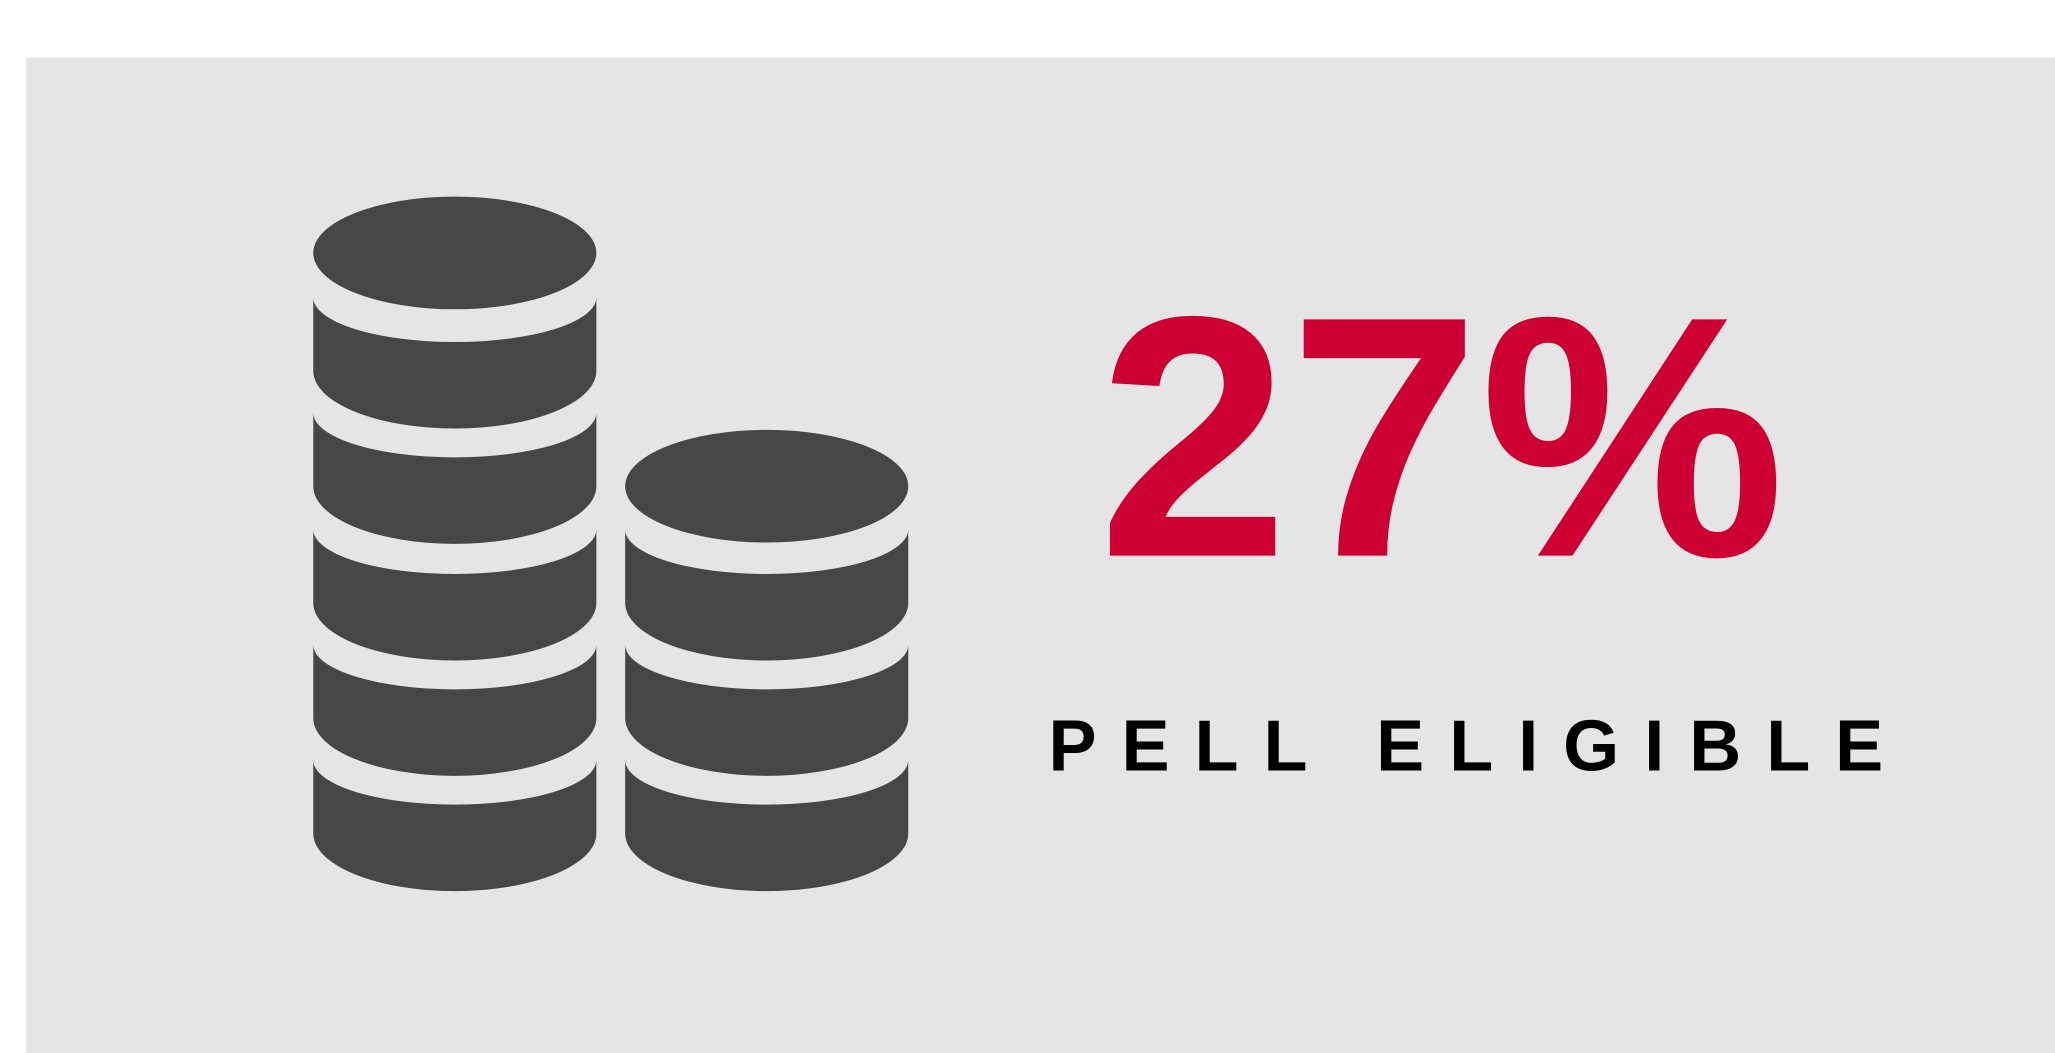 This screenshot has width=2055, height=1053. What do you see at coordinates (1441, 437) in the screenshot?
I see `headline: 27%` at bounding box center [1441, 437].